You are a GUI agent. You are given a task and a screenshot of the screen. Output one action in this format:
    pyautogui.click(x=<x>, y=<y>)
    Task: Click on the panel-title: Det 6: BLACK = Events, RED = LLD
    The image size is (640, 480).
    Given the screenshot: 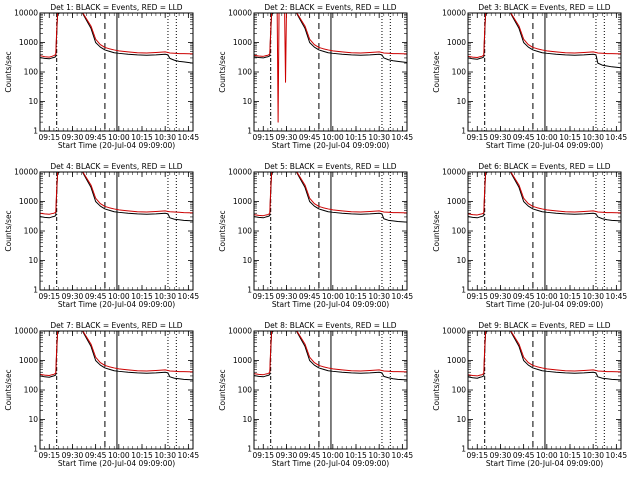 What is the action you would take?
    pyautogui.click(x=544, y=166)
    